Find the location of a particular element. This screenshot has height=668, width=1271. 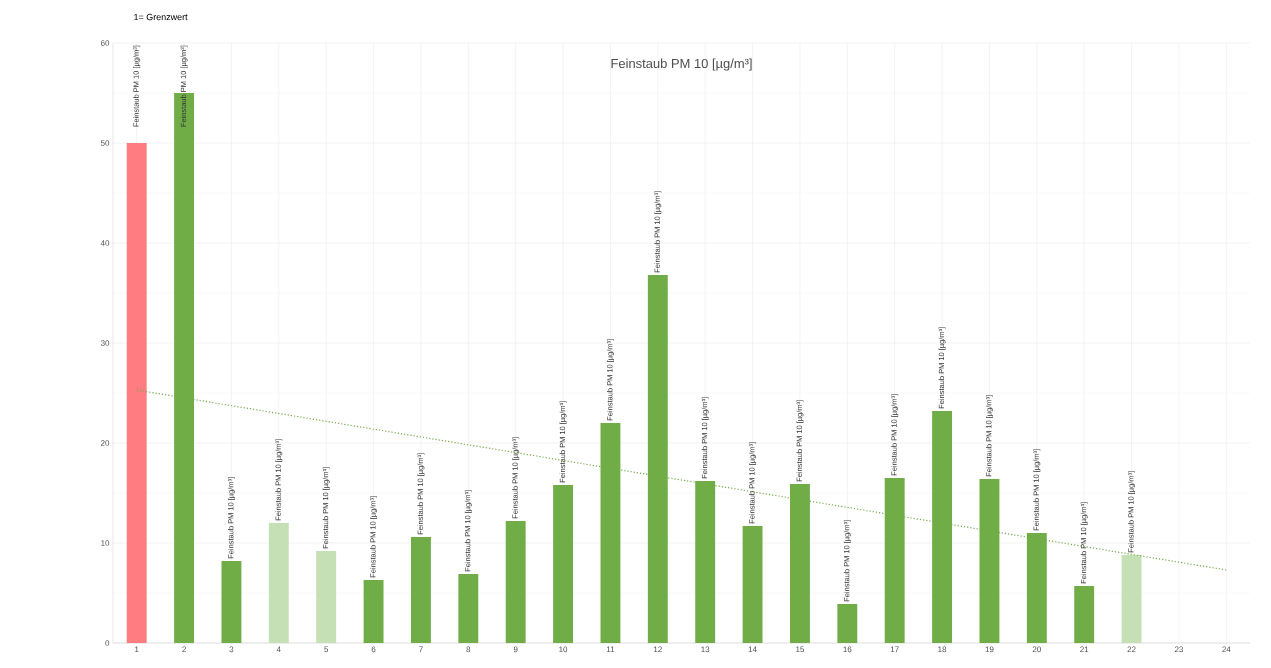

text: 1= Grenzwert is located at coordinates (161, 17).